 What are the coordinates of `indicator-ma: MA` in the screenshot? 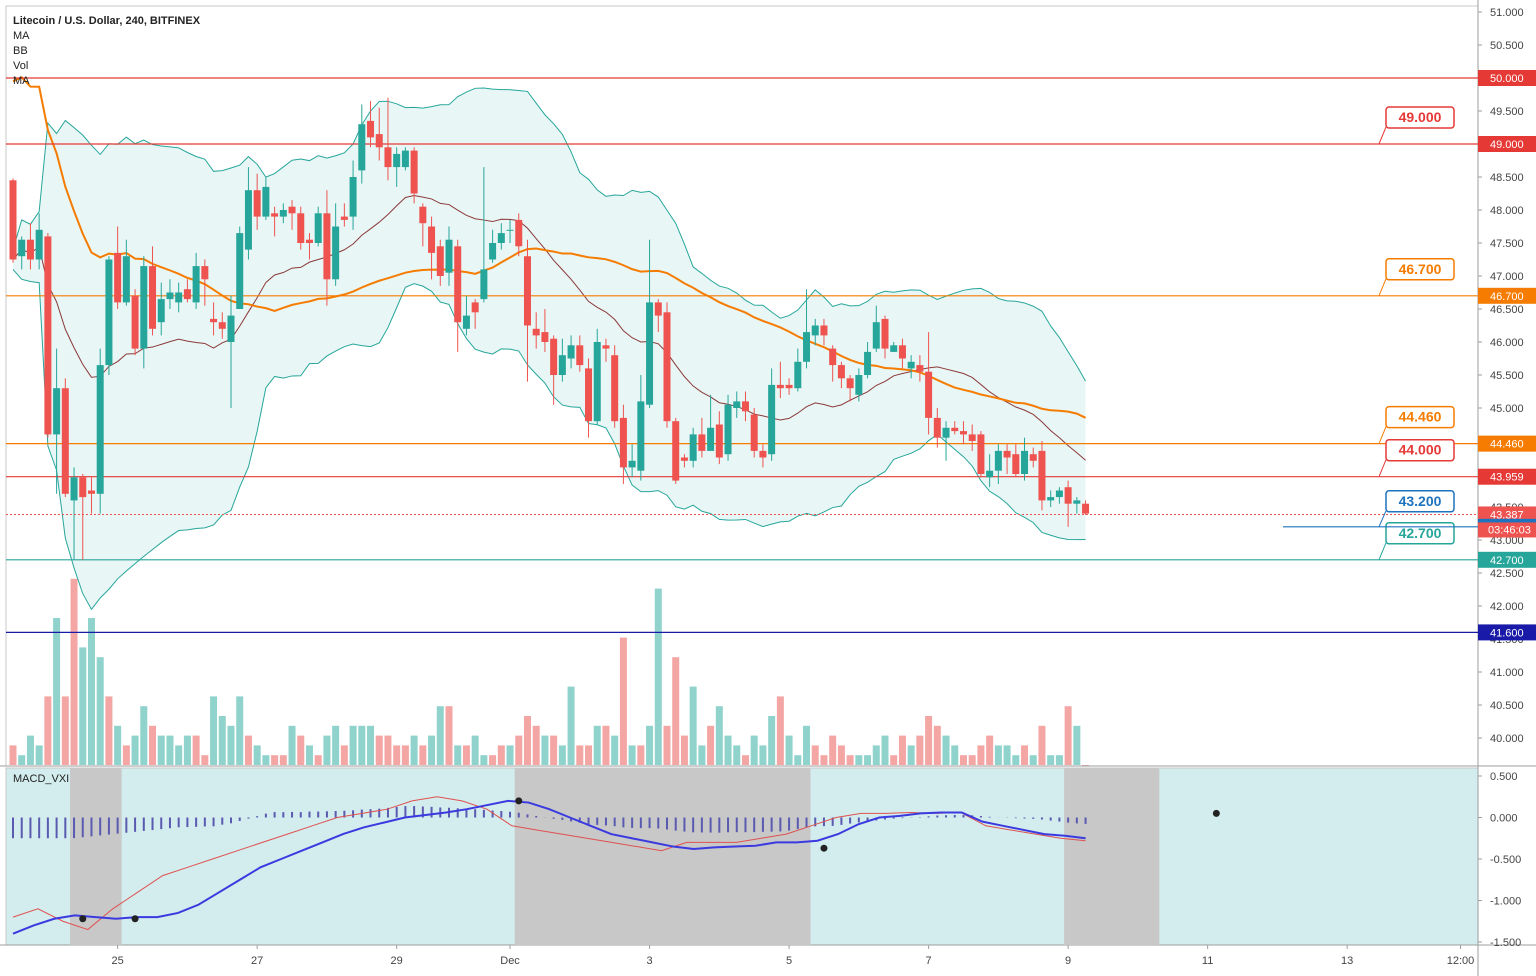 It's located at (21, 36).